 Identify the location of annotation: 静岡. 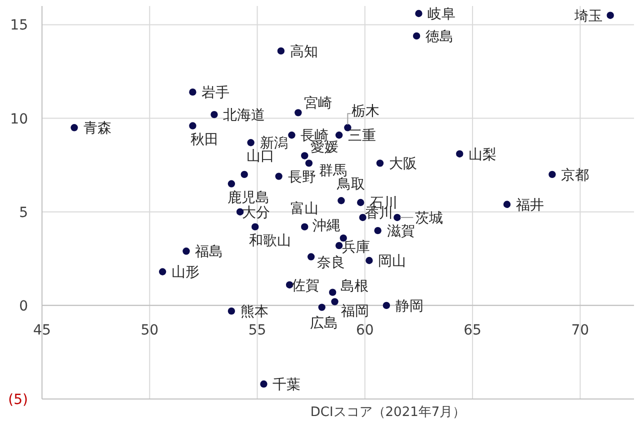
(409, 306).